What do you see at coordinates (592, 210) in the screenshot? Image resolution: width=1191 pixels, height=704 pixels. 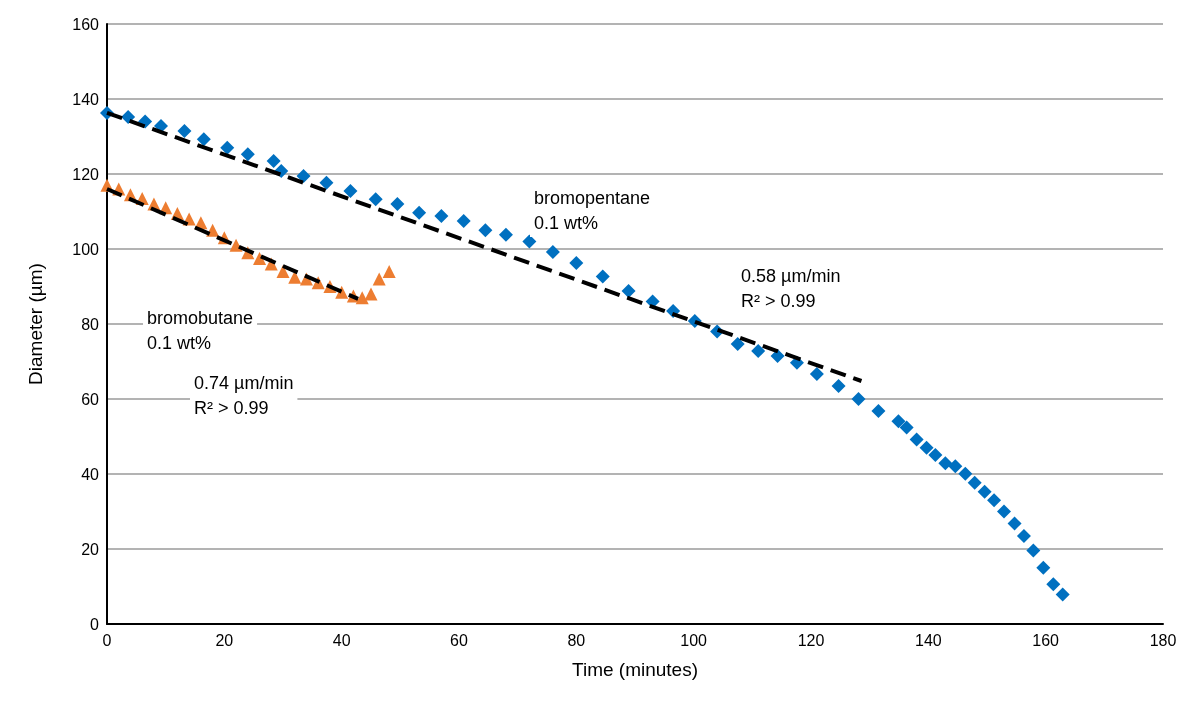 I see `annotation: bromopentane 0.1 wt%` at bounding box center [592, 210].